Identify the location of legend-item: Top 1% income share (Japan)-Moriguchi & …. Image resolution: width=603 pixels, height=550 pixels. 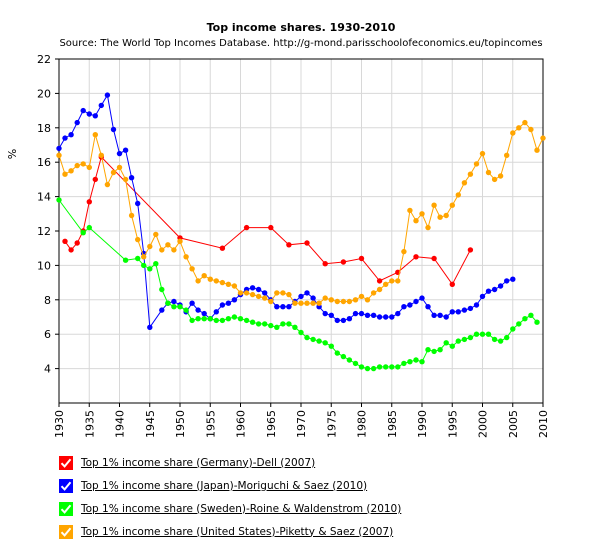
(230, 485).